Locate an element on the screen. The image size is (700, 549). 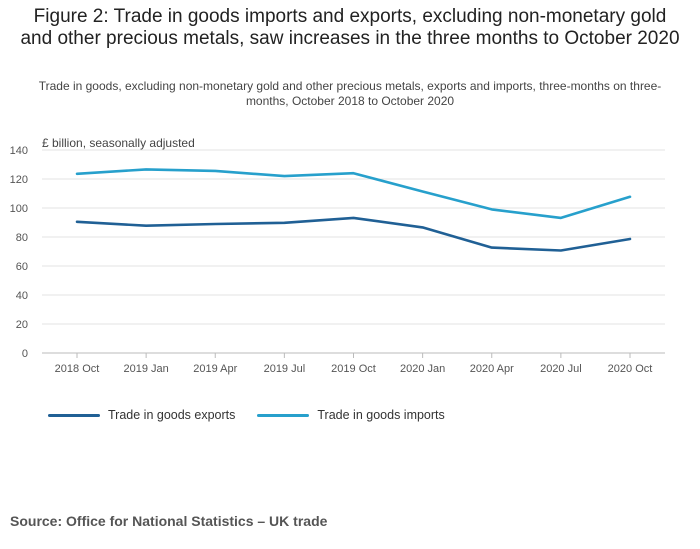
x-tick-label: 2019 Jan is located at coordinates (145, 369).